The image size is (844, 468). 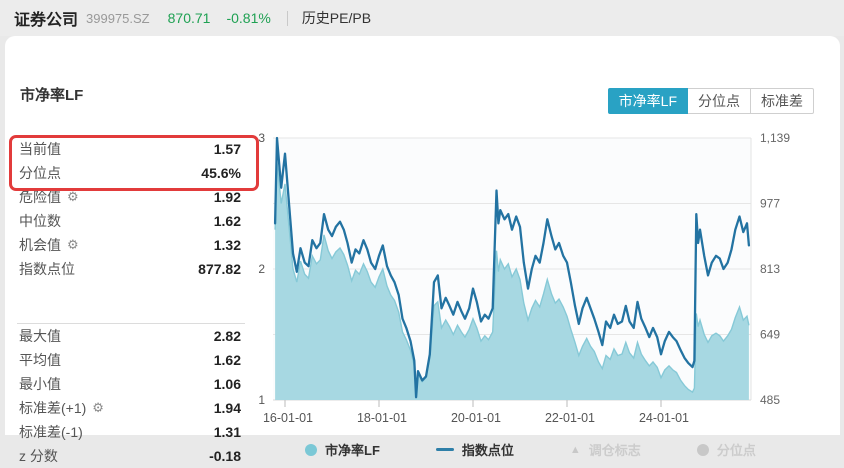 What do you see at coordinates (130, 456) in the screenshot?
I see `stat-row: z 分数 -0.18` at bounding box center [130, 456].